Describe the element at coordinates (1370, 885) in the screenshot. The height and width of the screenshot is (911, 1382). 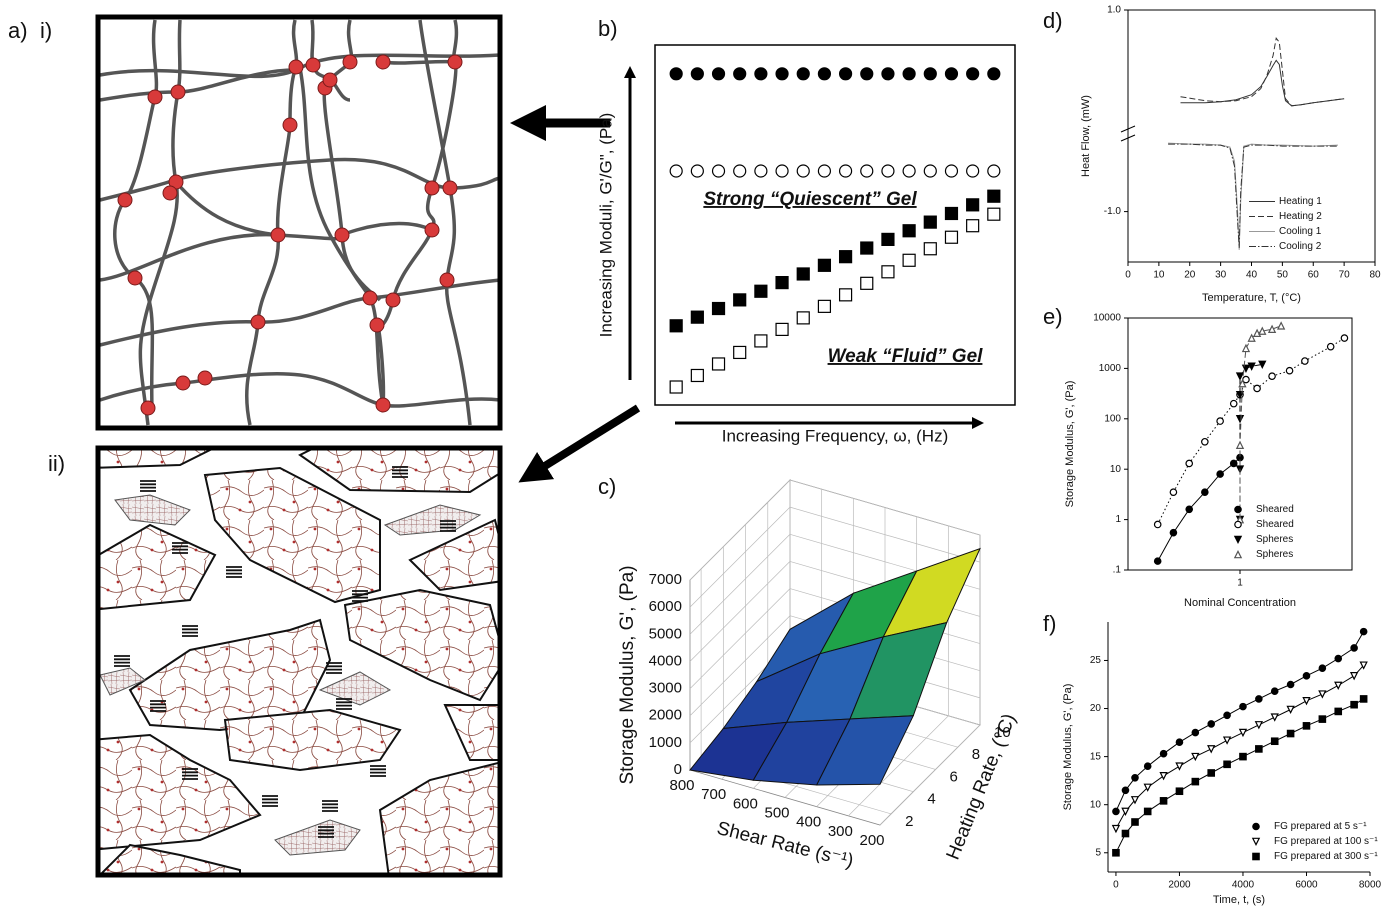
I see `x-tick-label: 8000` at that location.